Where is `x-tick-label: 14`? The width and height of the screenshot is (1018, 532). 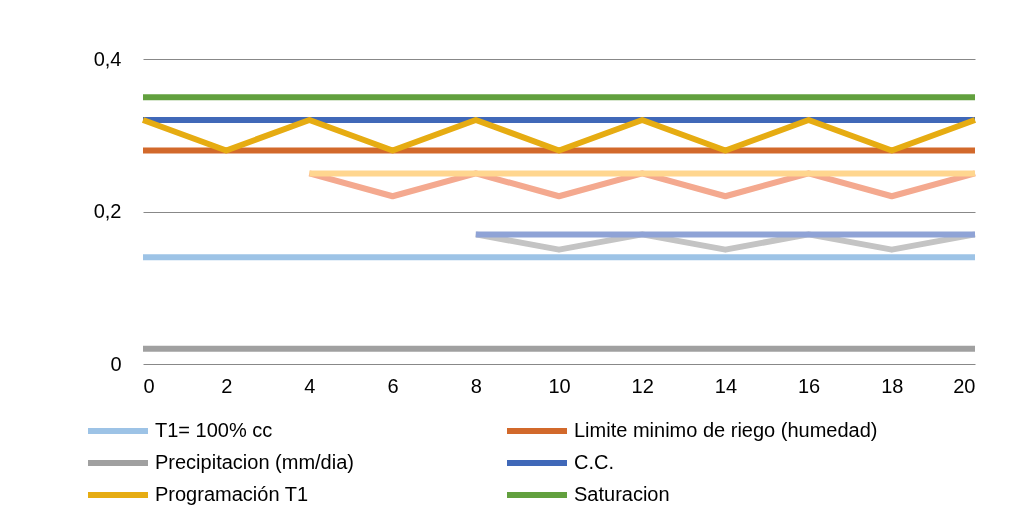
x-tick-label: 14 is located at coordinates (726, 385).